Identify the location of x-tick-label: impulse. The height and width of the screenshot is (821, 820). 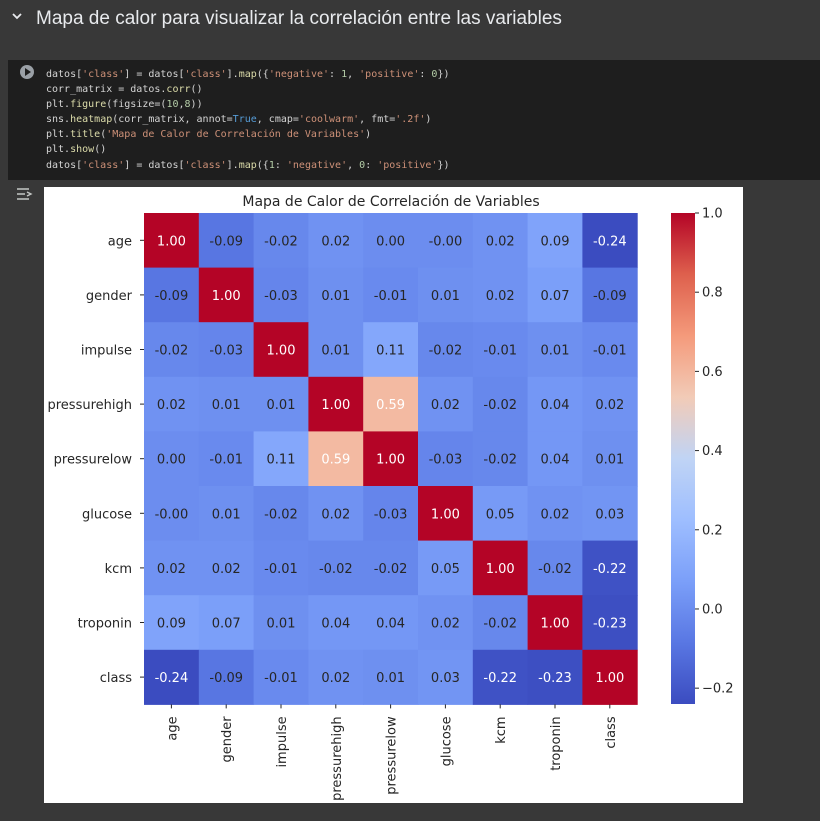
(282, 741).